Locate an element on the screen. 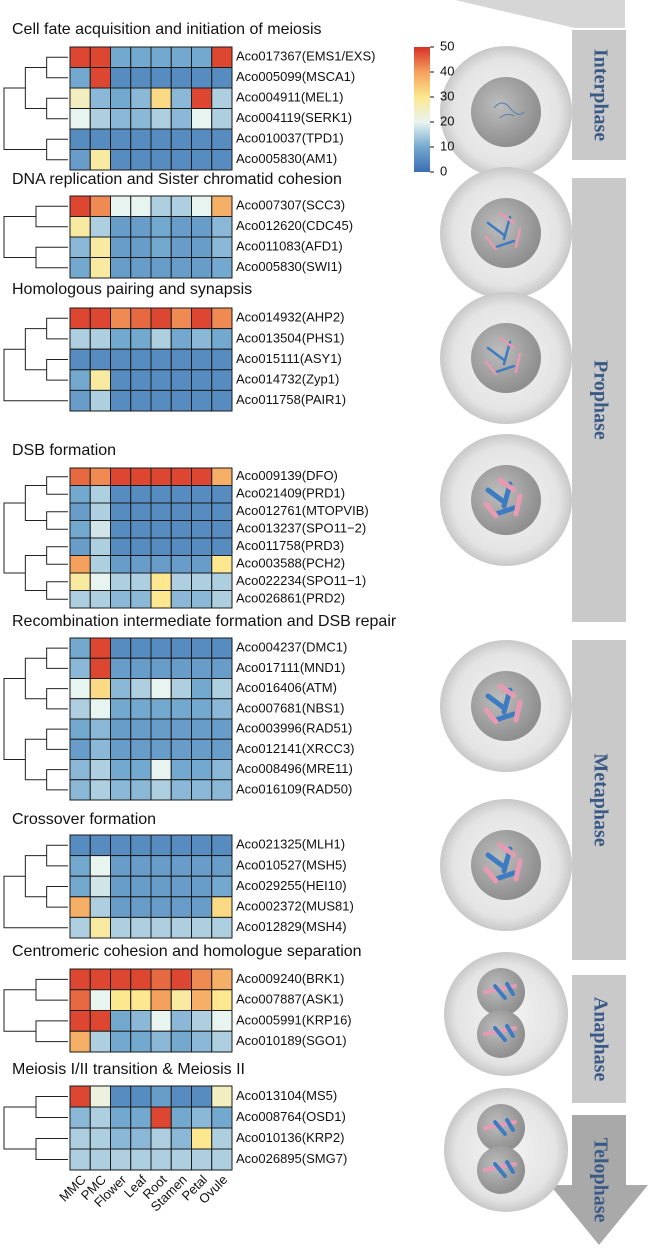 This screenshot has width=649, height=1249. phase-label: Metaphase is located at coordinates (600, 799).